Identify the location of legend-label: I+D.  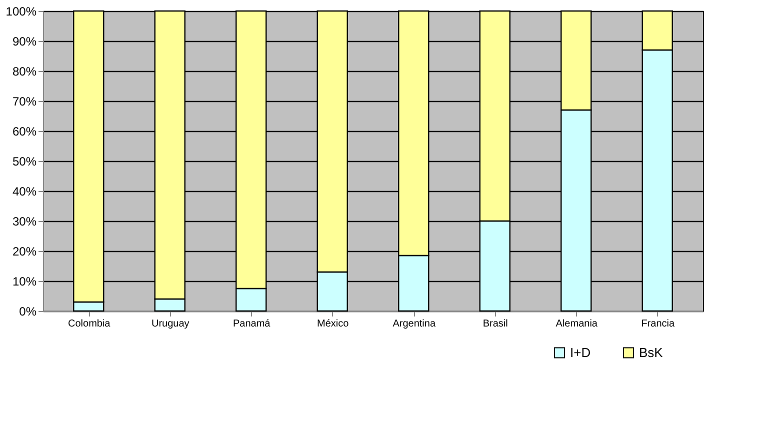
(580, 352).